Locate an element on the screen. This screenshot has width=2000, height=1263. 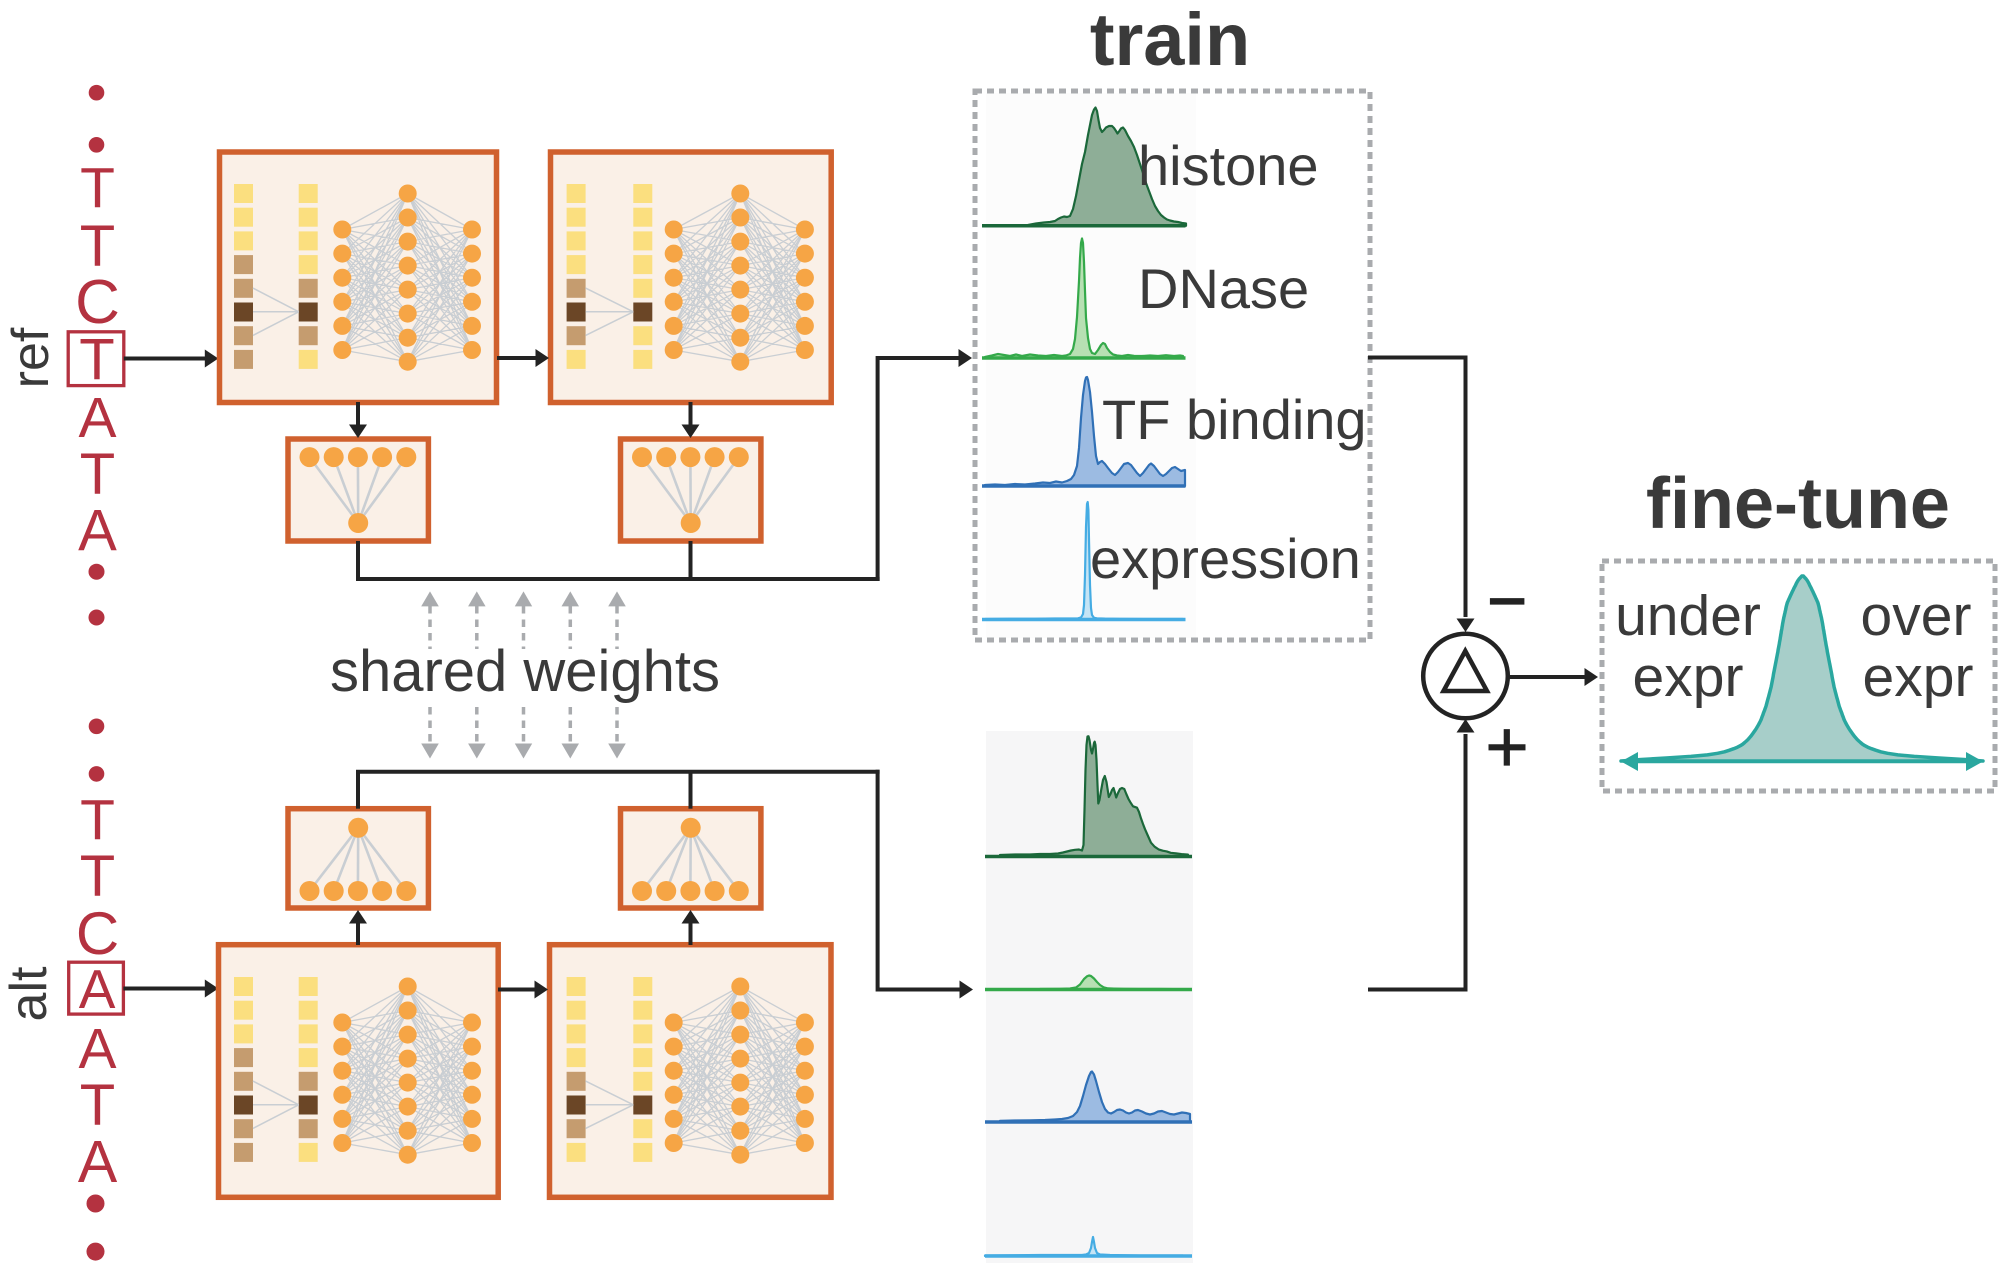
svg-text: fine-tune is located at coordinates (1798, 504).